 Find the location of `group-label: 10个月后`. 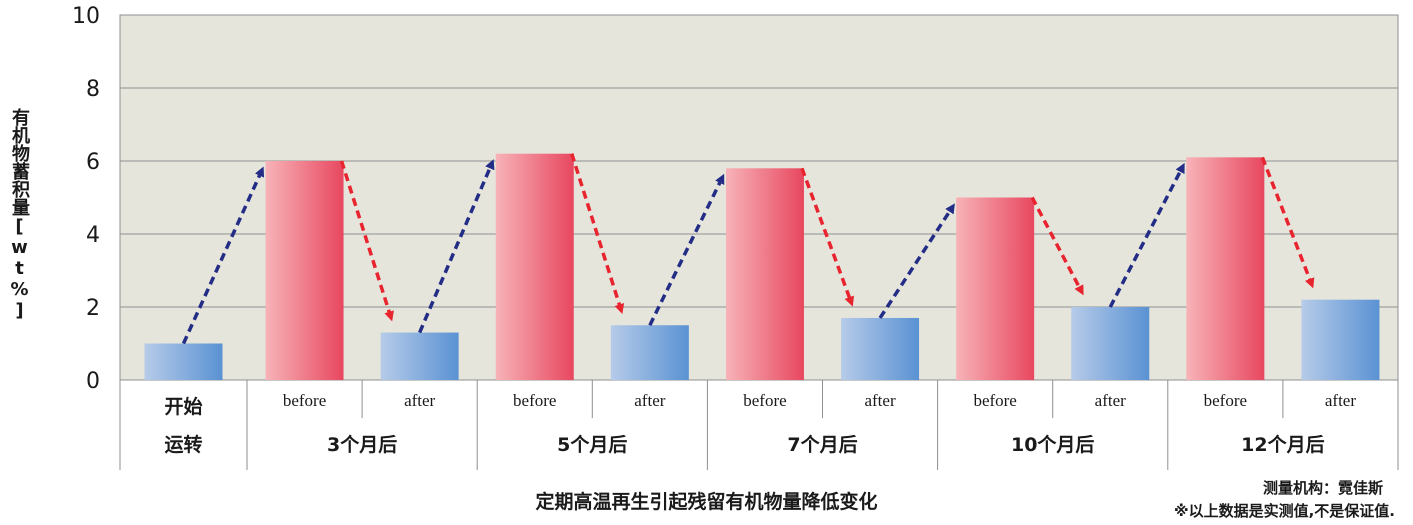

group-label: 10个月后 is located at coordinates (1052, 445).